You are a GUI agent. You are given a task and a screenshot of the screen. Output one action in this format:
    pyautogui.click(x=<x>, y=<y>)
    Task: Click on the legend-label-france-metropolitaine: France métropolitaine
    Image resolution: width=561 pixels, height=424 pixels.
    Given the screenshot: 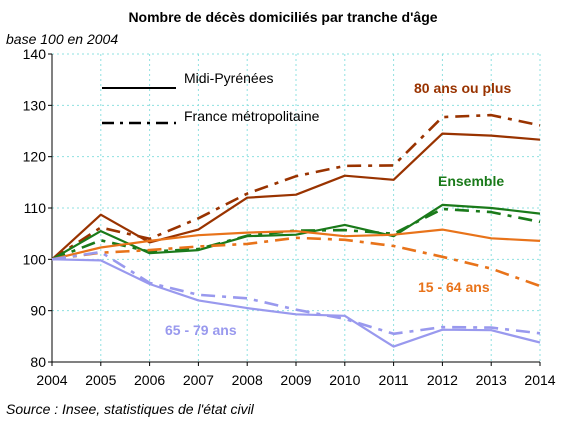 What is the action you would take?
    pyautogui.click(x=252, y=116)
    